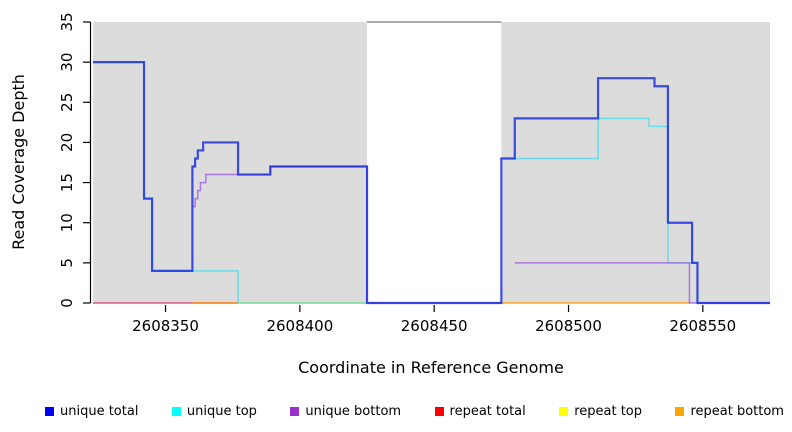 The height and width of the screenshot is (432, 792). I want to click on x-tick-label: 2608450, so click(434, 326).